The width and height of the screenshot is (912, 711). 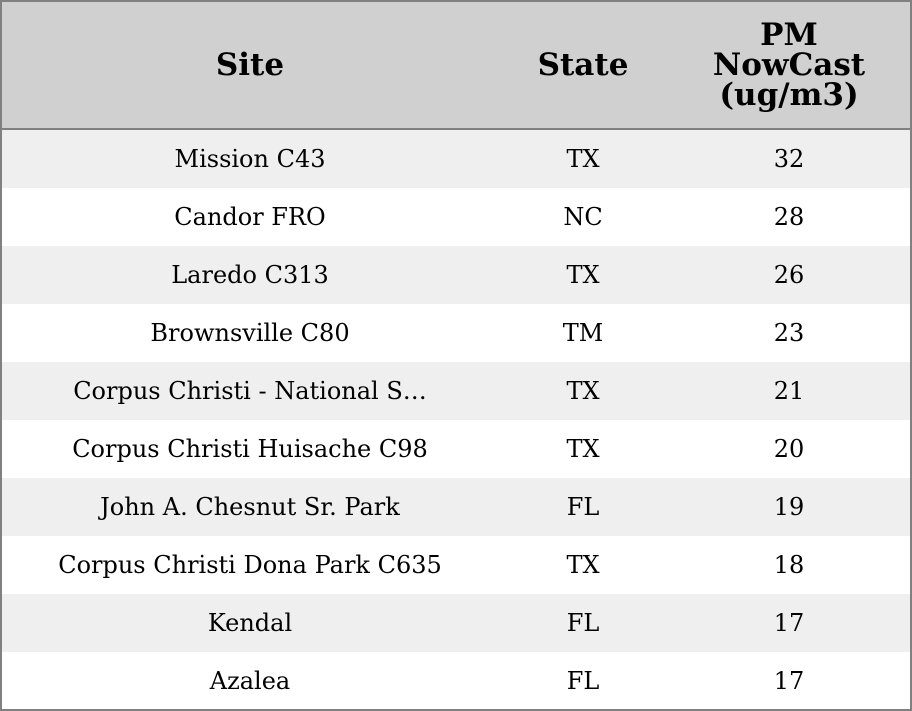 I want to click on table-cell: Candor FRO, so click(x=250, y=217).